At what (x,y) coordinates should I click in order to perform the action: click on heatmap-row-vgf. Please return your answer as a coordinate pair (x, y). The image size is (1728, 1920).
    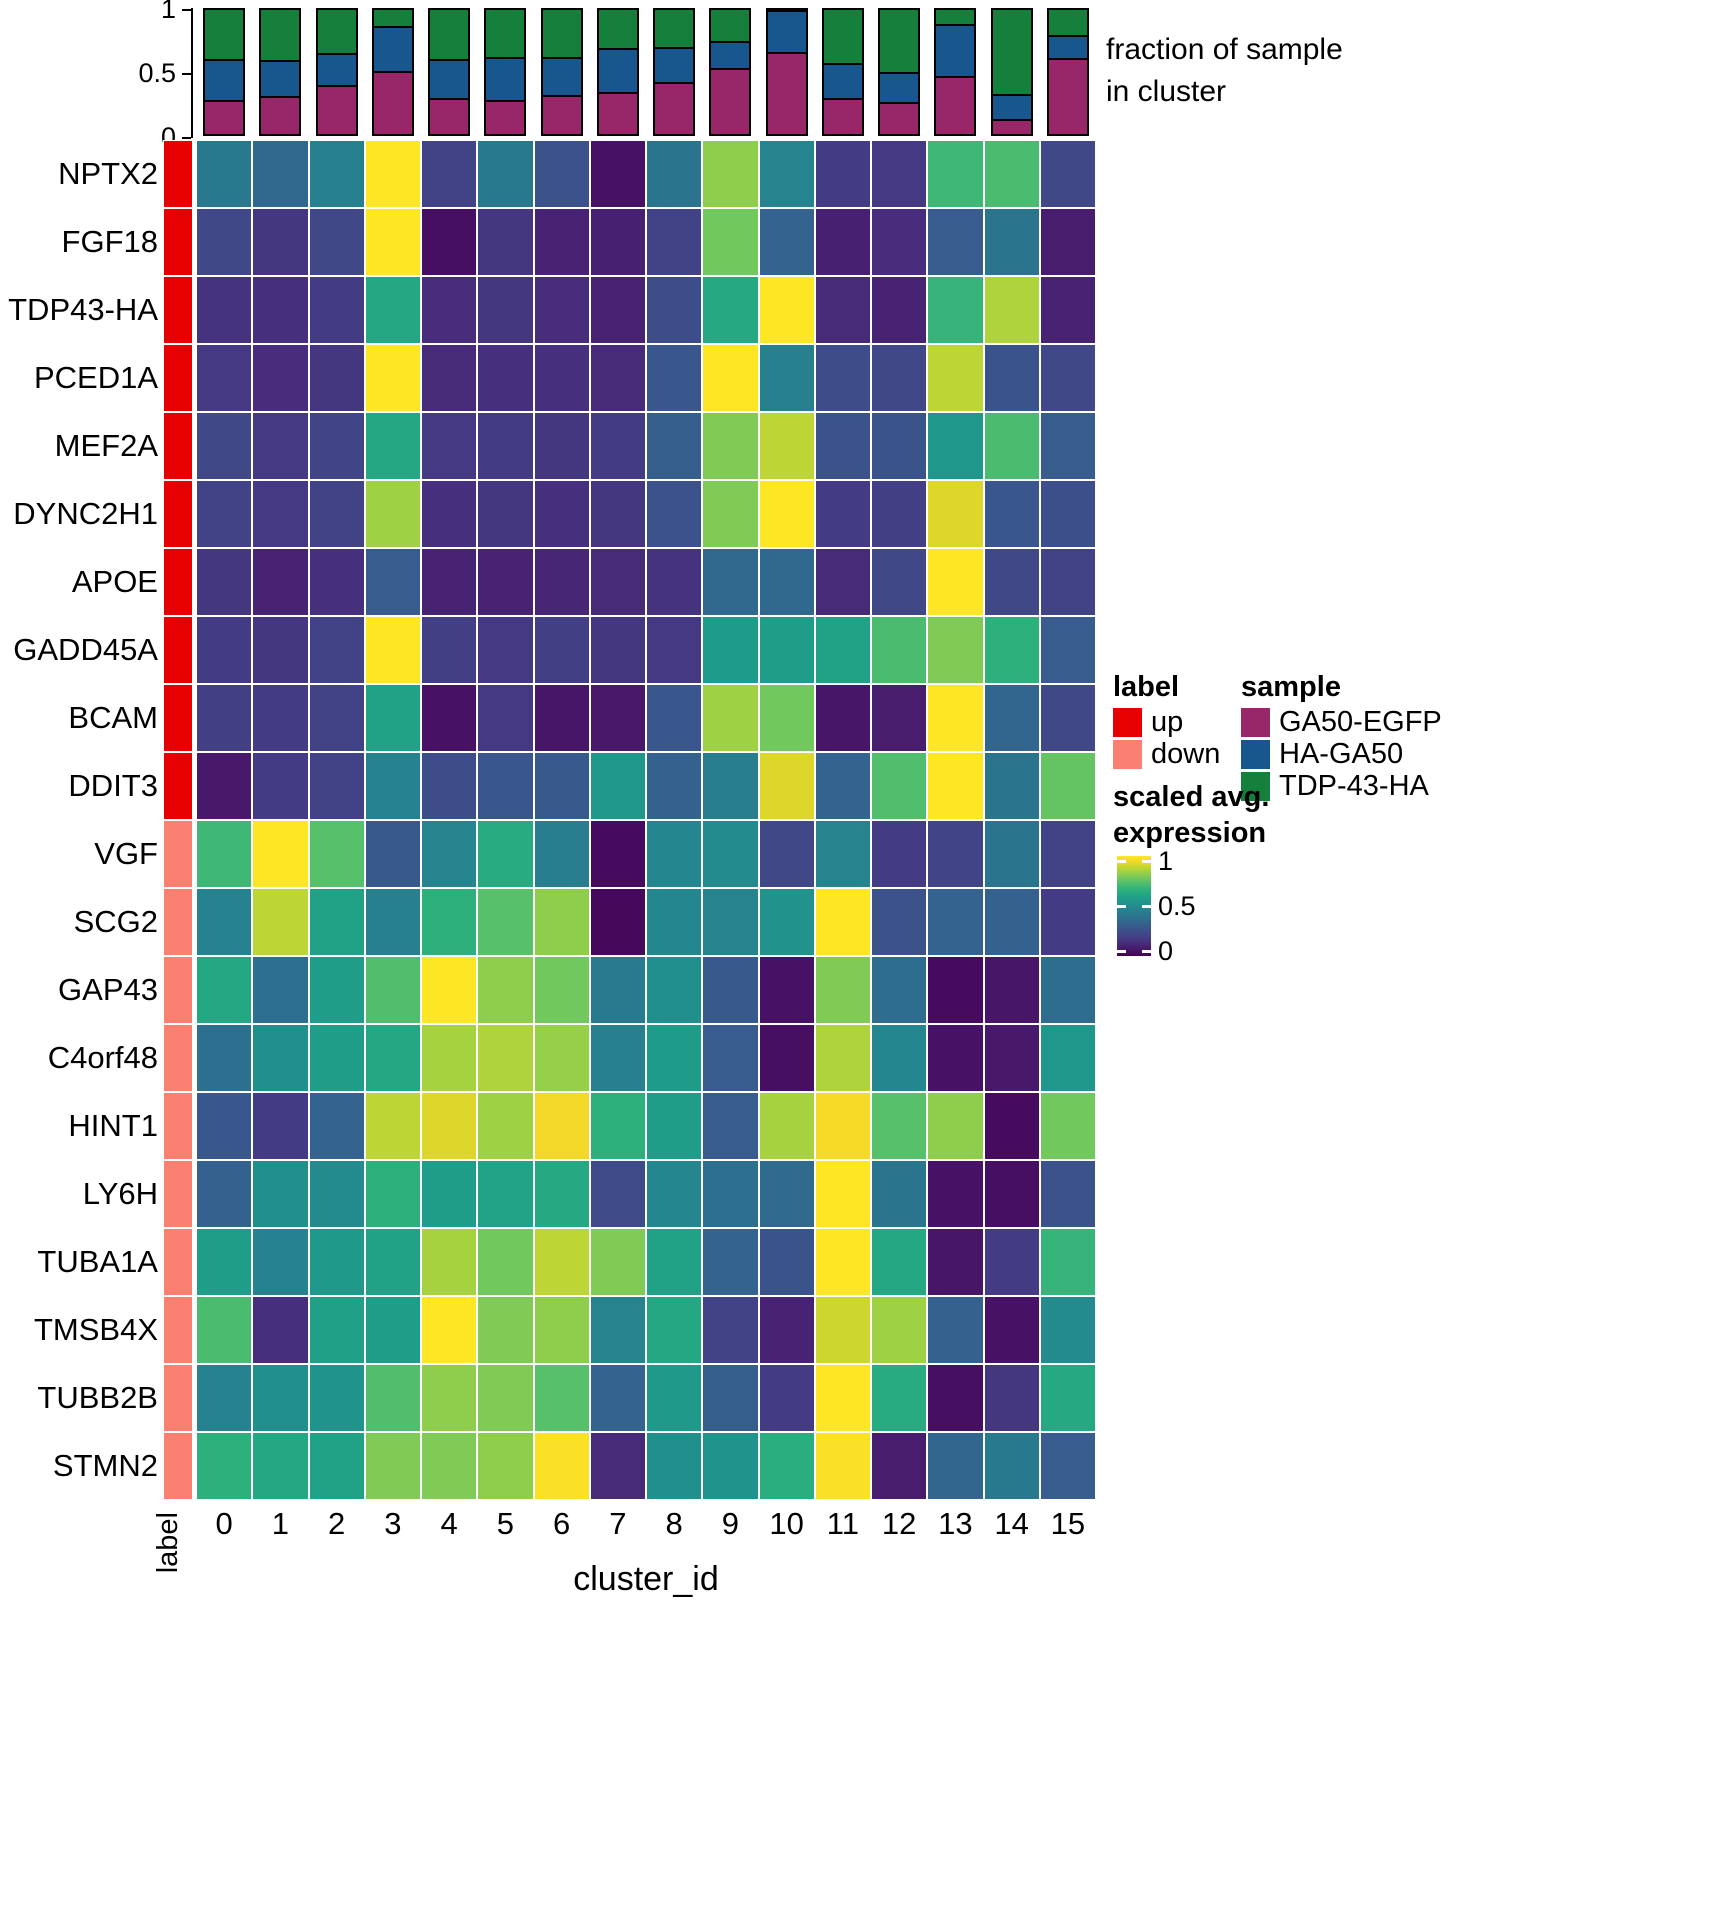
    Looking at the image, I should click on (646, 854).